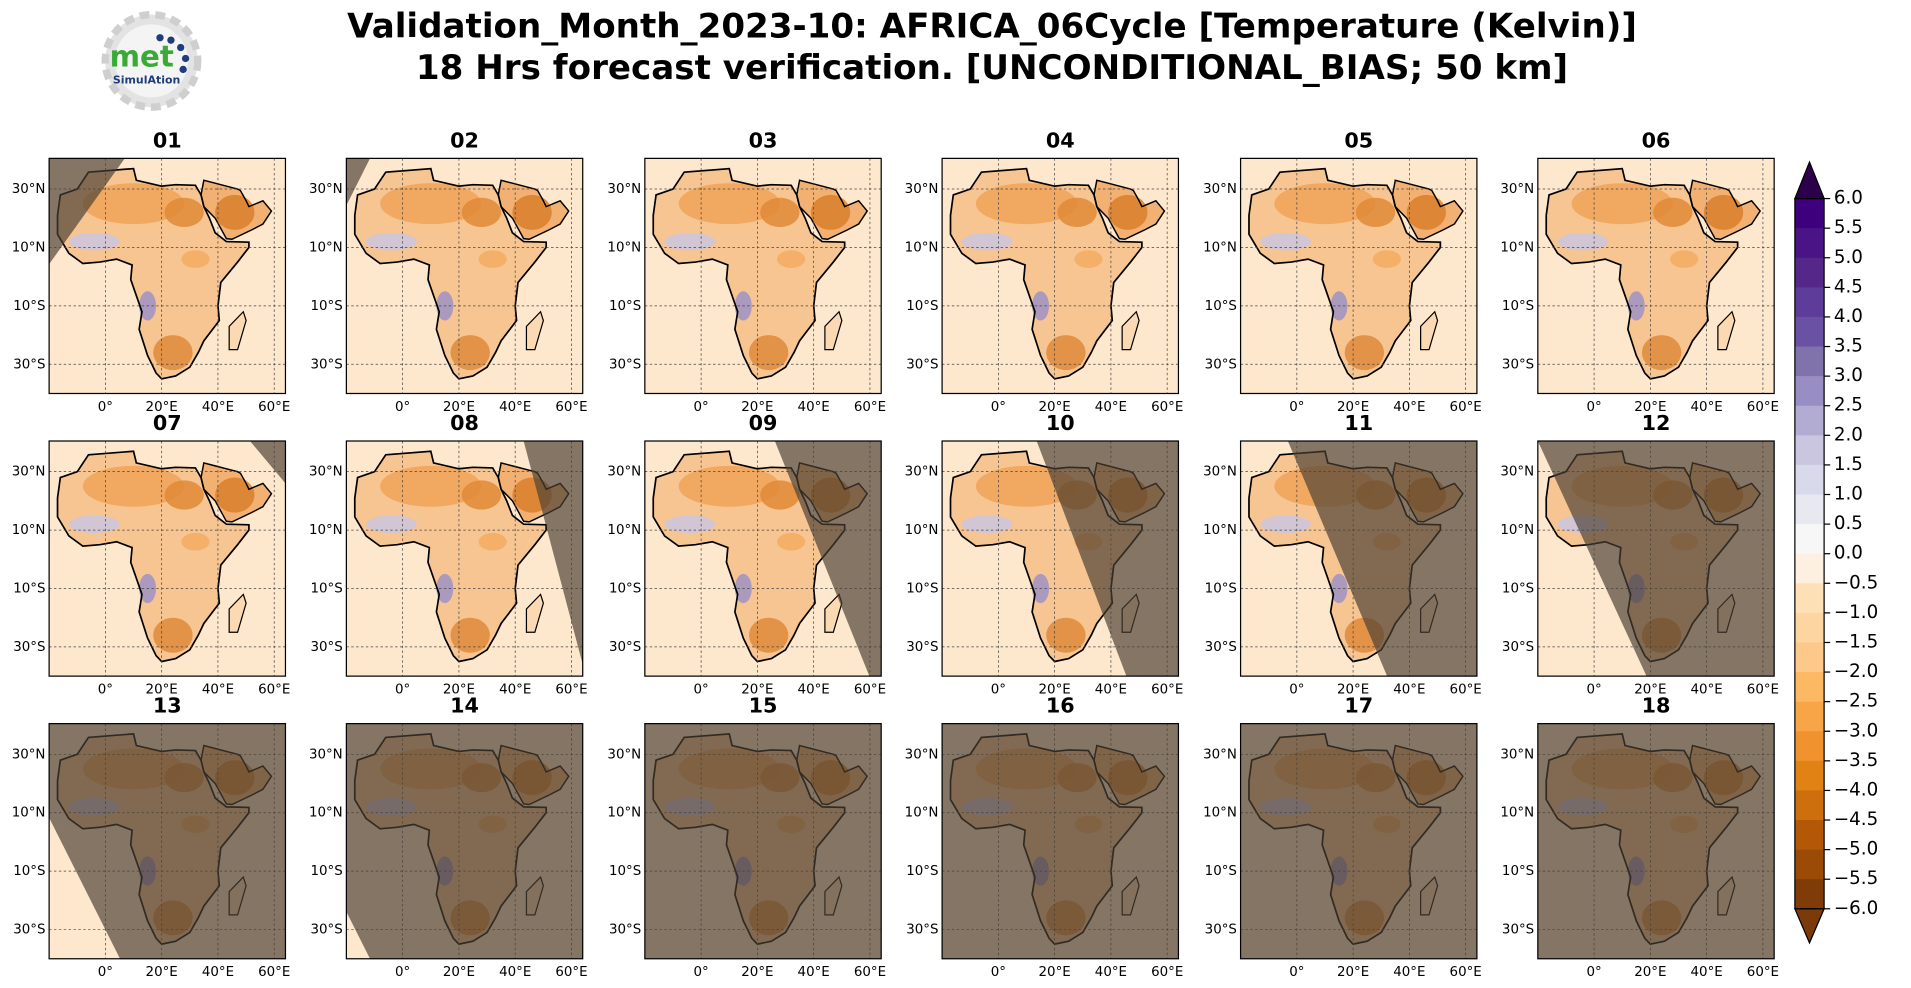 The height and width of the screenshot is (988, 1911). Describe the element at coordinates (1856, 908) in the screenshot. I see `colorbar-tick-label: −6.0` at that location.